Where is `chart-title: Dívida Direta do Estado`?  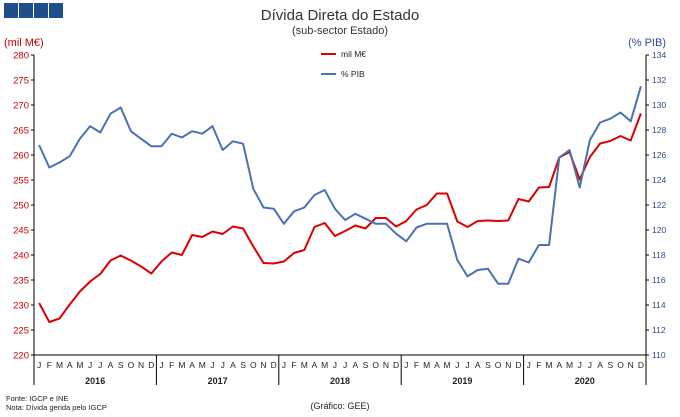
chart-title: Dívida Direta do Estado is located at coordinates (340, 15).